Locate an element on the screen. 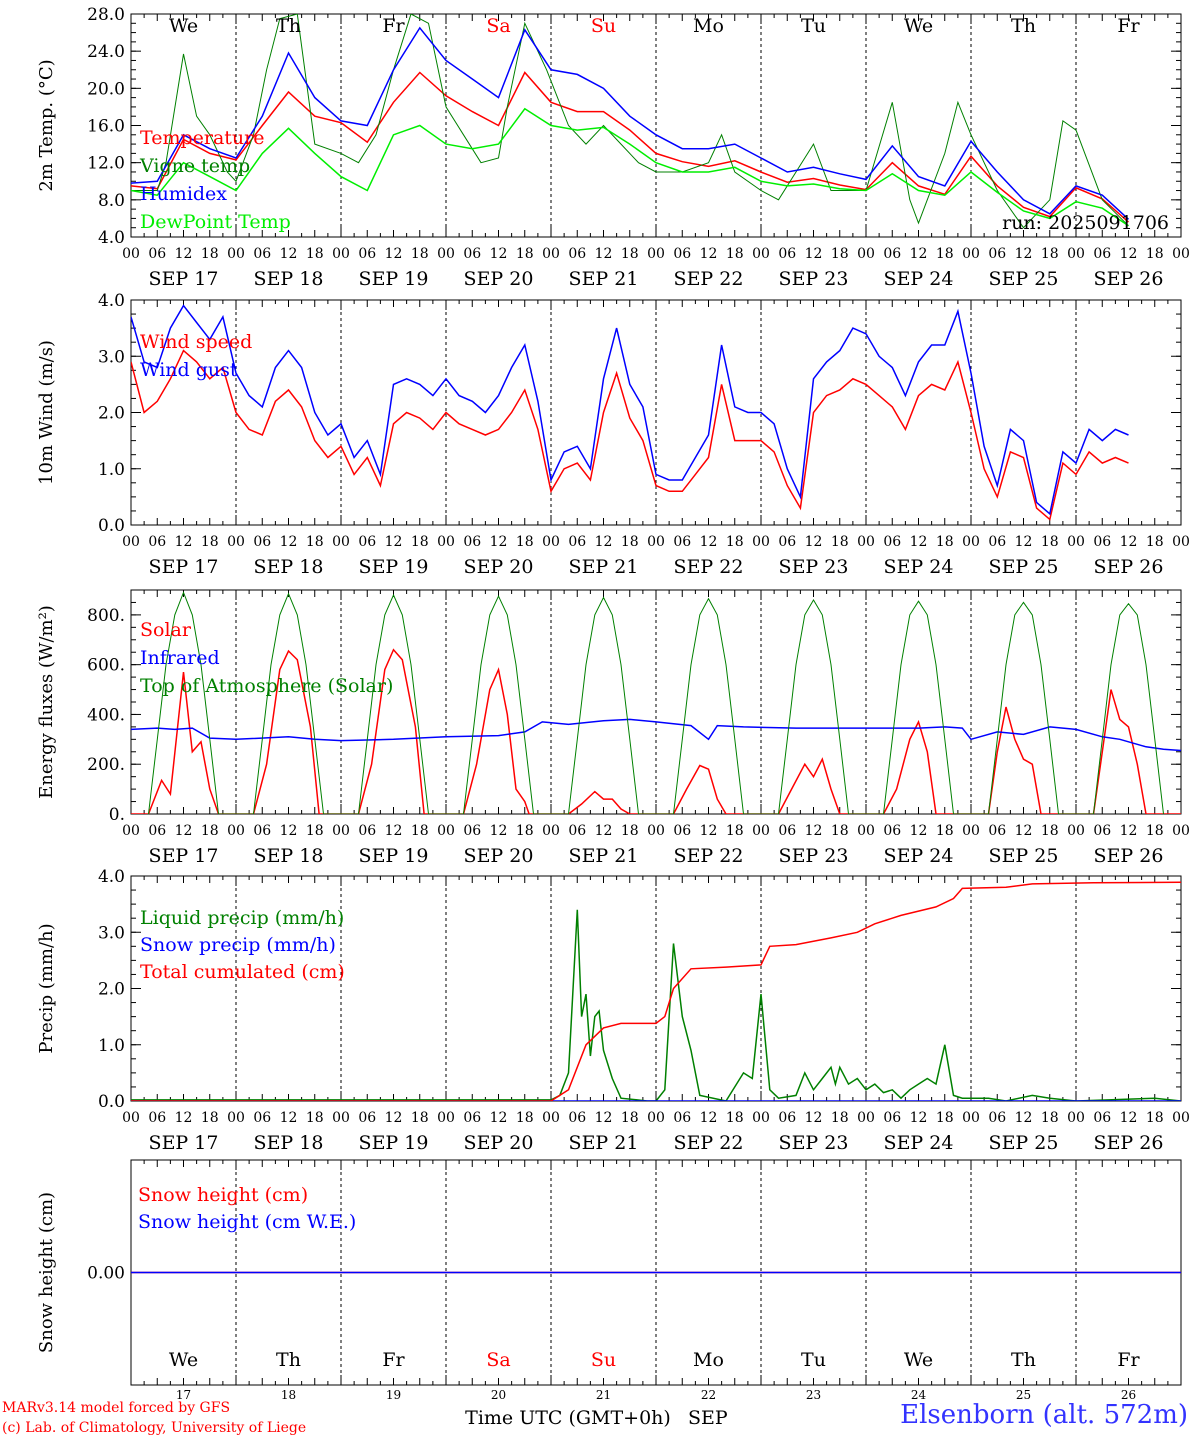  month-label: SEP is located at coordinates (708, 1418).